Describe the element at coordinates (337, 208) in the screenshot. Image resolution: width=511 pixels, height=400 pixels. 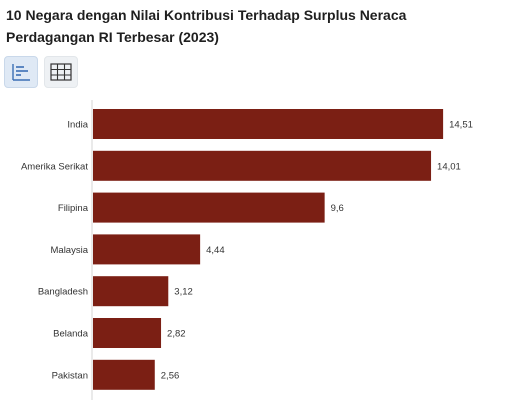
I see `value-label: 9,6` at that location.